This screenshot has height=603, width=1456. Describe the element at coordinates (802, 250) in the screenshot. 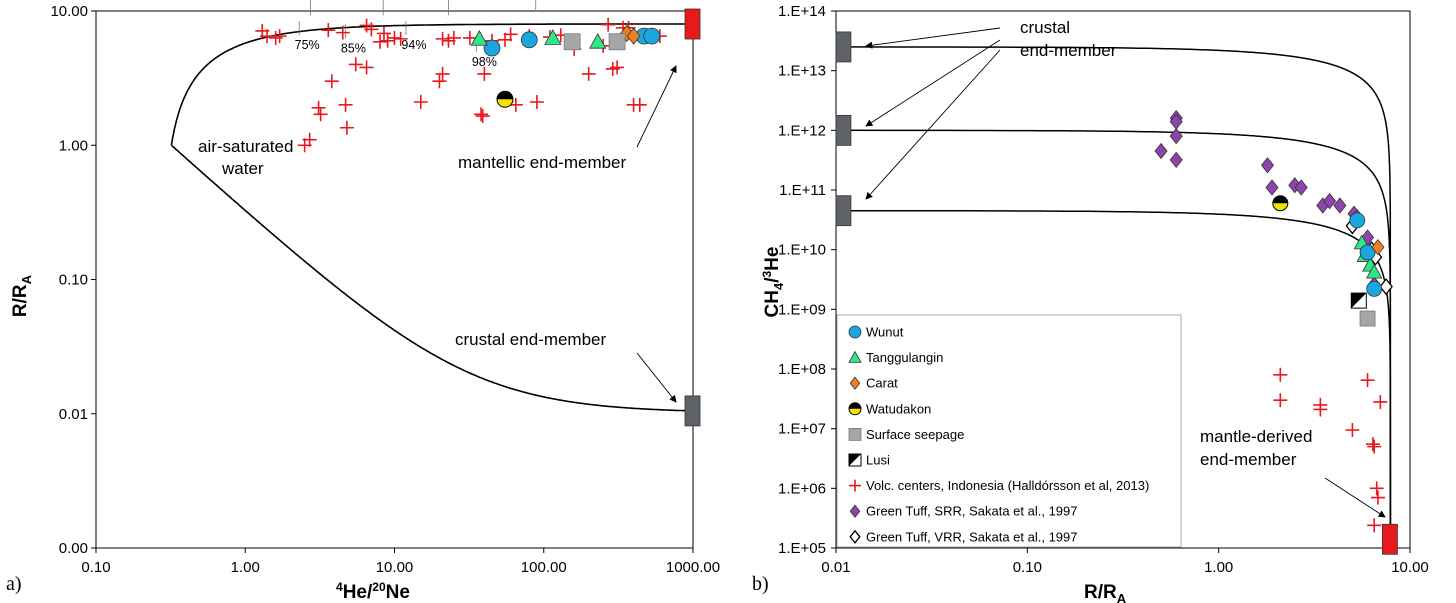

I see `chart-b-ytick-label: 1.E+10` at that location.